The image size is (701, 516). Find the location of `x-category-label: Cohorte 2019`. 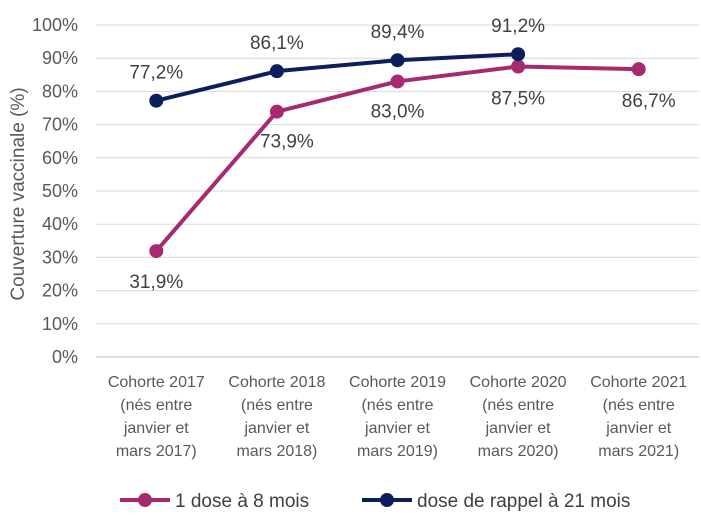

x-category-label: Cohorte 2019 is located at coordinates (397, 382).